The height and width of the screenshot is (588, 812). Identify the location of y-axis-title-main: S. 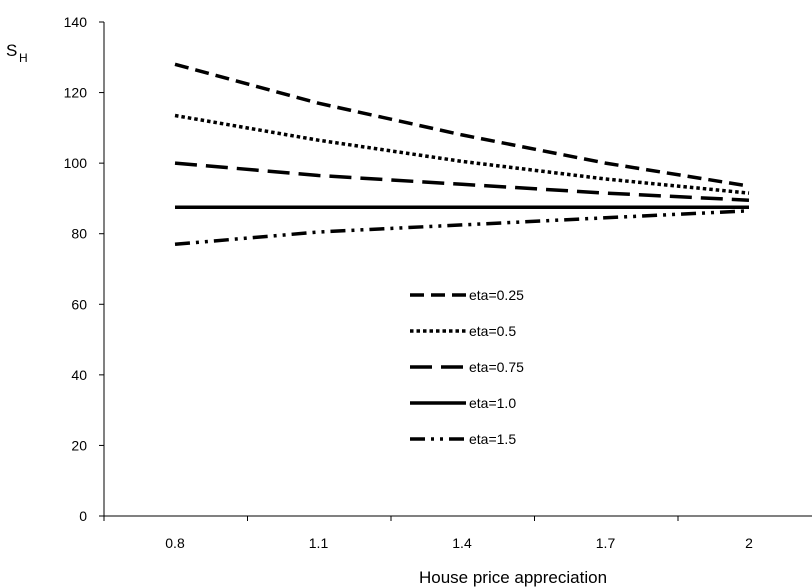
(11, 50).